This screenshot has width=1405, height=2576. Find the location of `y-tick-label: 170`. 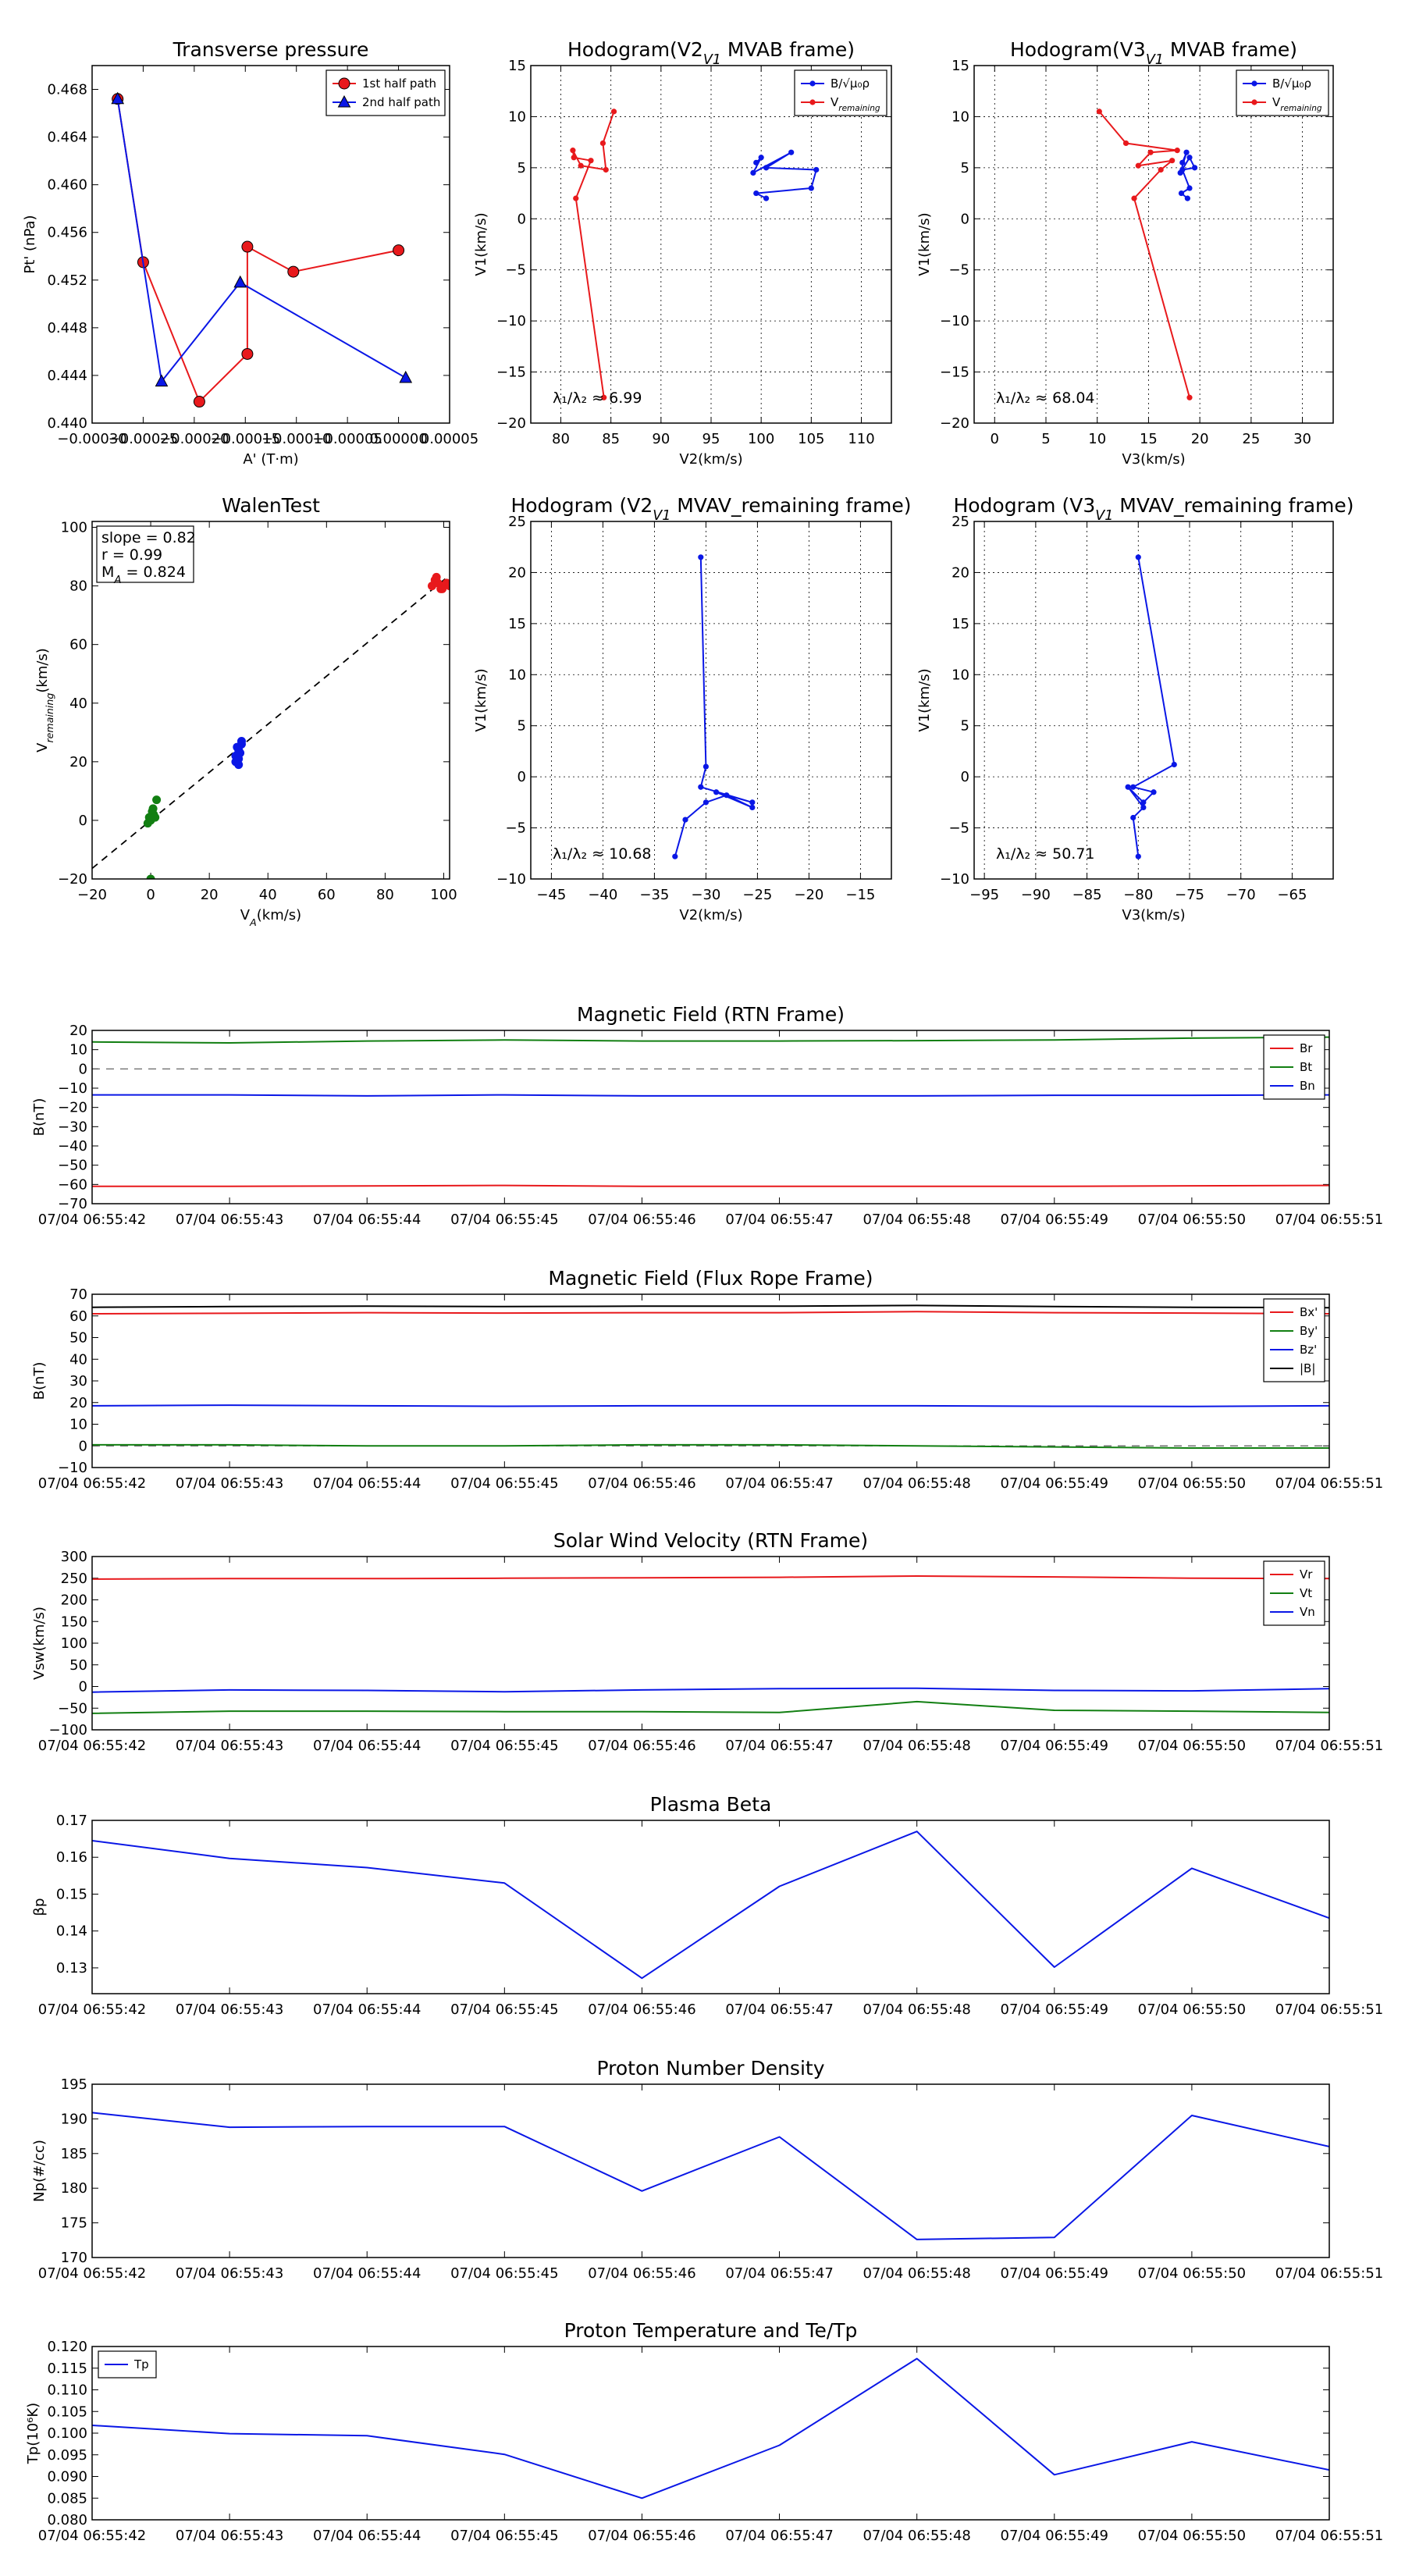

y-tick-label: 170 is located at coordinates (74, 2258).